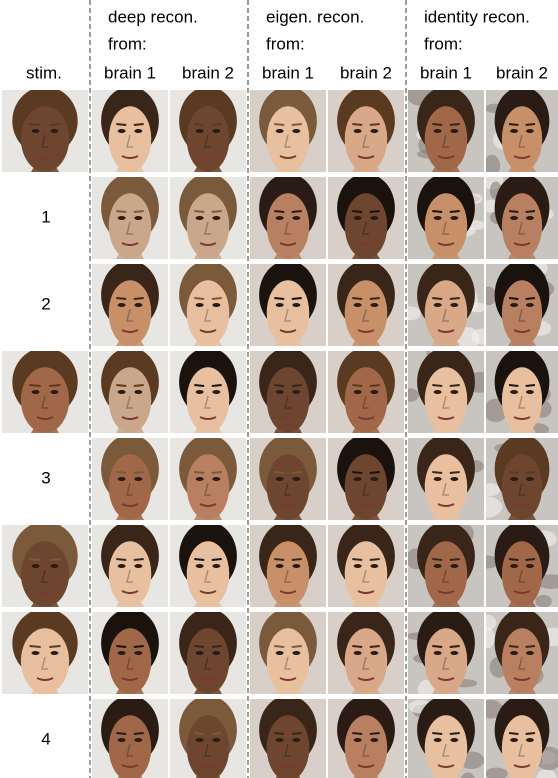 The height and width of the screenshot is (778, 558). Describe the element at coordinates (443, 43) in the screenshot. I see `group-title: from:` at that location.